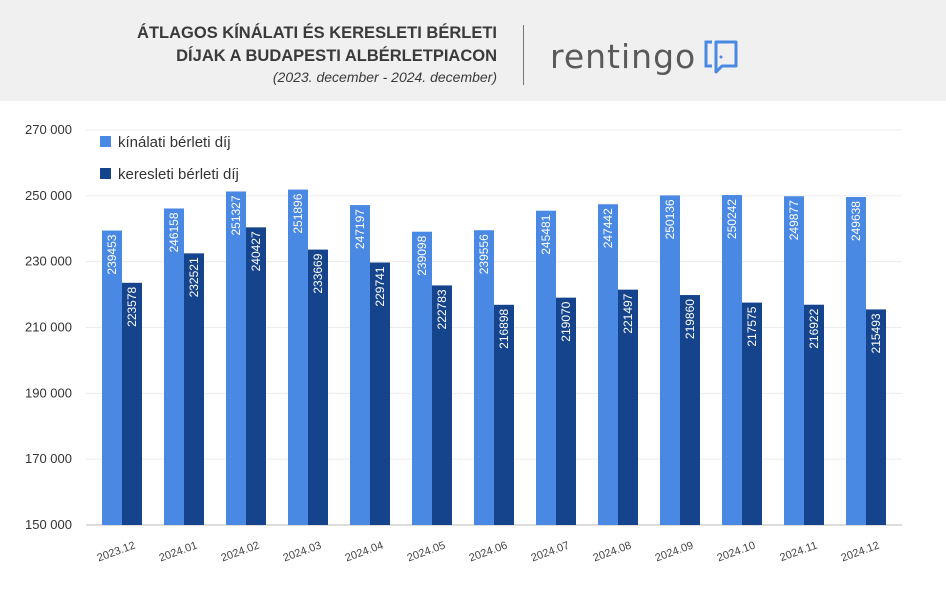 Image resolution: width=946 pixels, height=591 pixels. I want to click on x-tick-label: 2024.09, so click(674, 552).